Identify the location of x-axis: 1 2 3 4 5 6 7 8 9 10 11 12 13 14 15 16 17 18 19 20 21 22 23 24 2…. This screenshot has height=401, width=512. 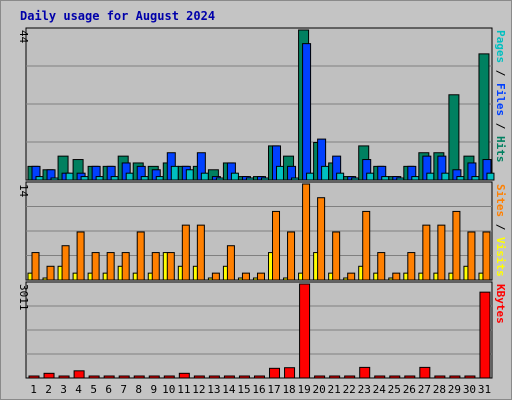
(260, 389).